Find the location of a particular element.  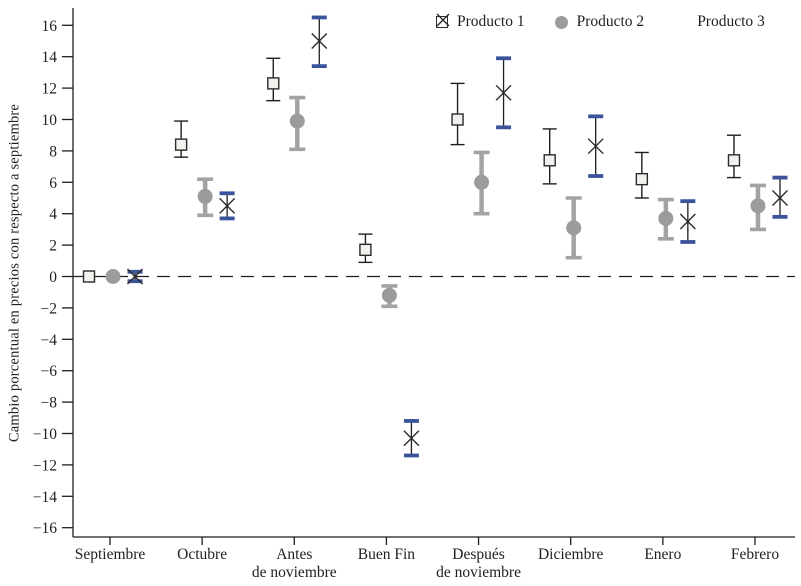

legend-label-producto-1: Producto 1 is located at coordinates (491, 21).